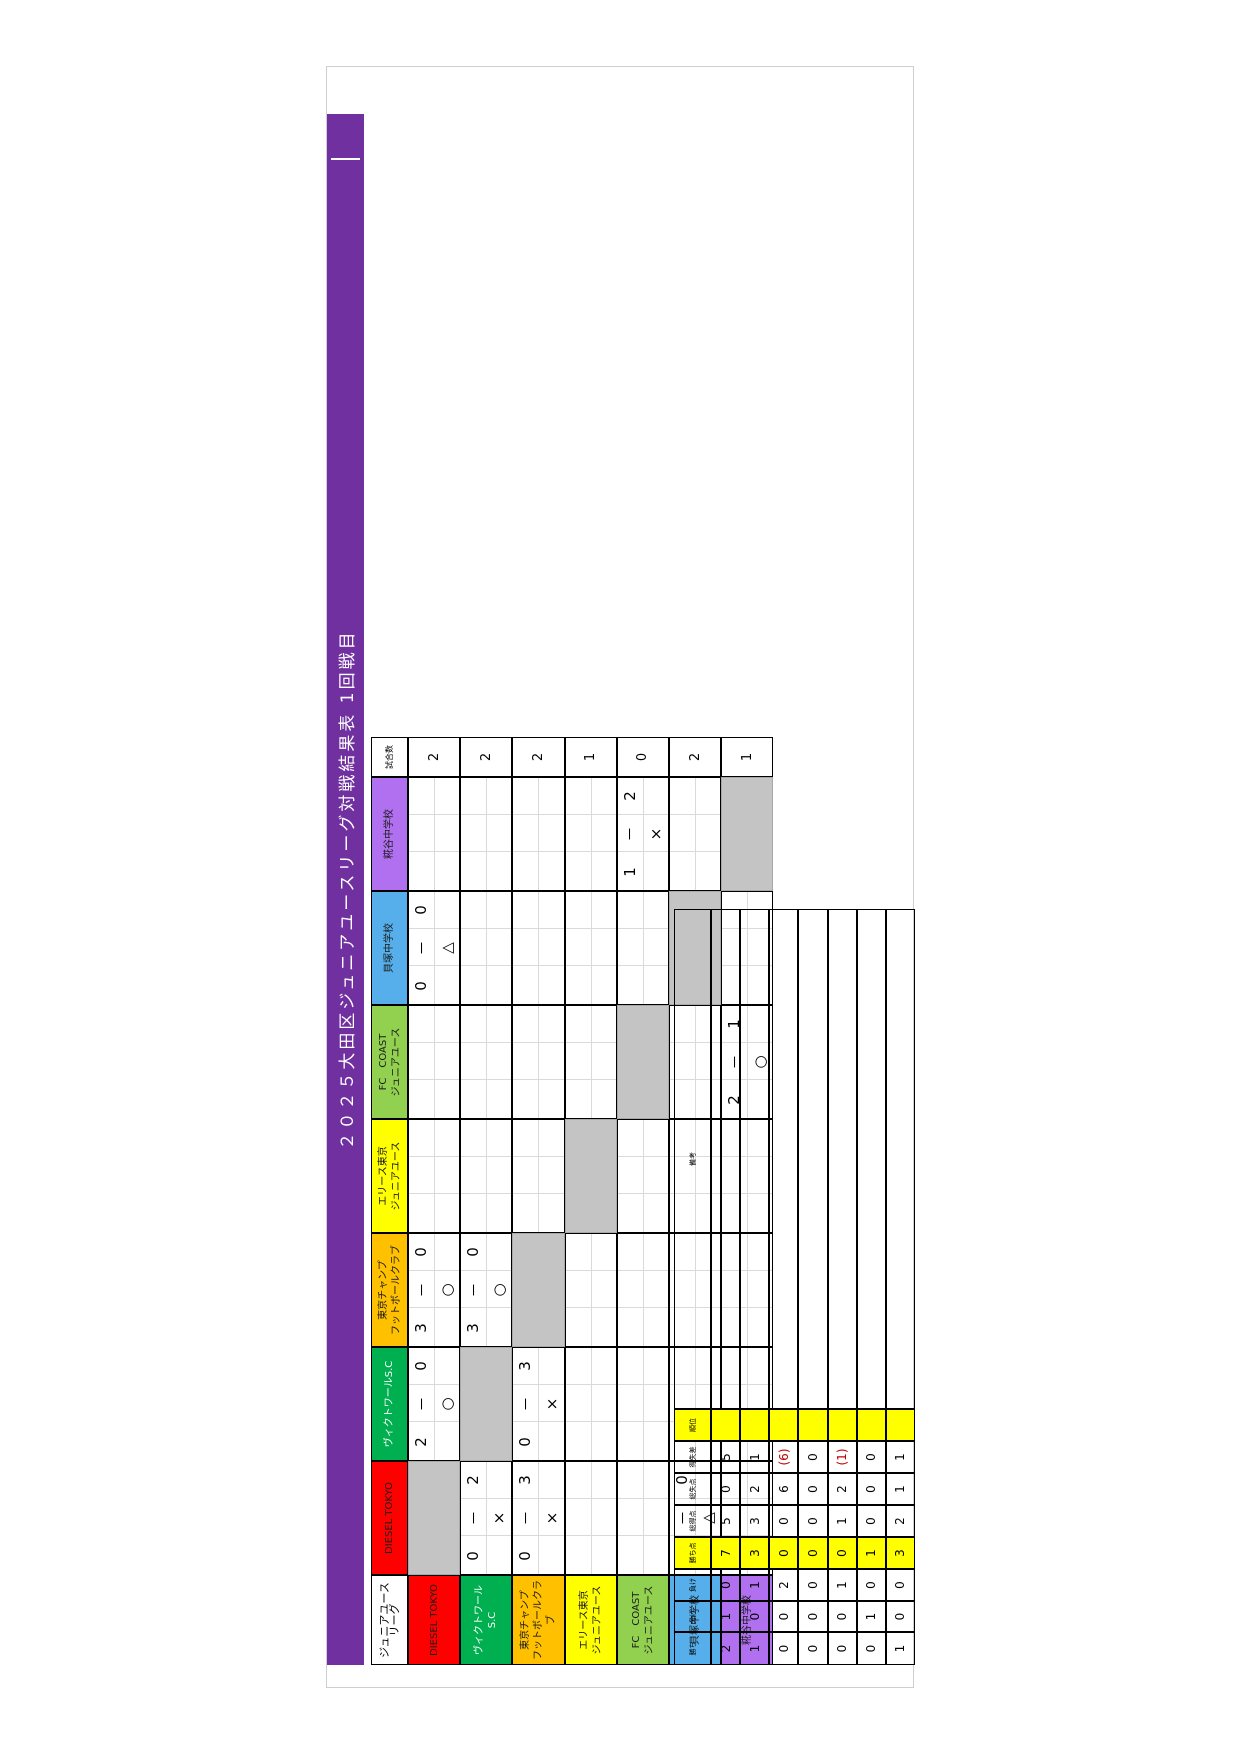 The height and width of the screenshot is (1754, 1240). What do you see at coordinates (842, 1521) in the screenshot?
I see `standings-gf: 1` at bounding box center [842, 1521].